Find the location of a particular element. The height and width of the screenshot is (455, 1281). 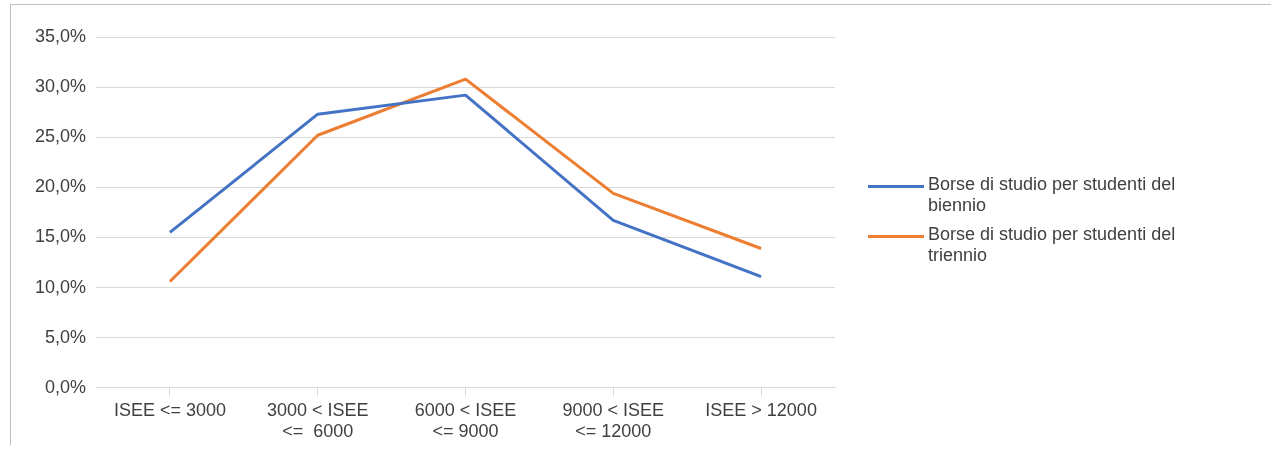

y-tick-label: 20,0% is located at coordinates (60, 186).